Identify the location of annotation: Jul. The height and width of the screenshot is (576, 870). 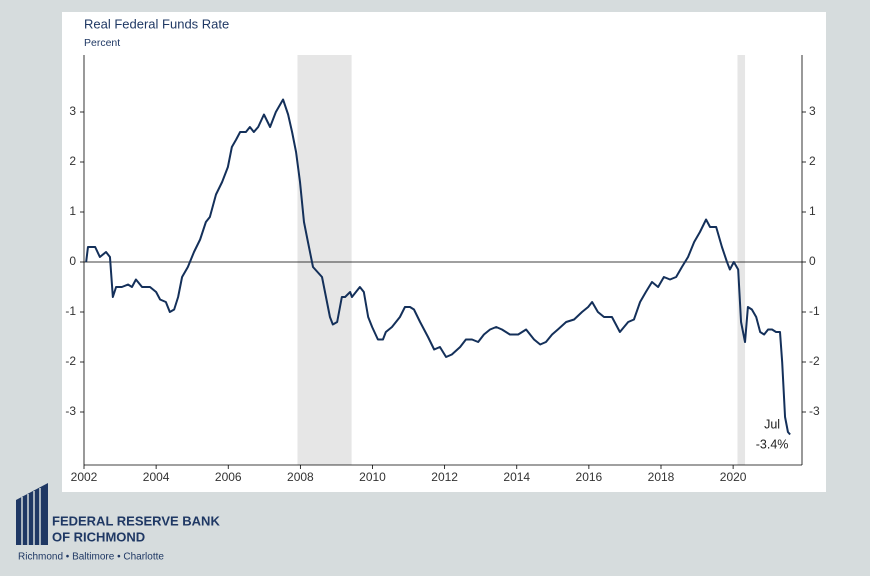
(772, 424).